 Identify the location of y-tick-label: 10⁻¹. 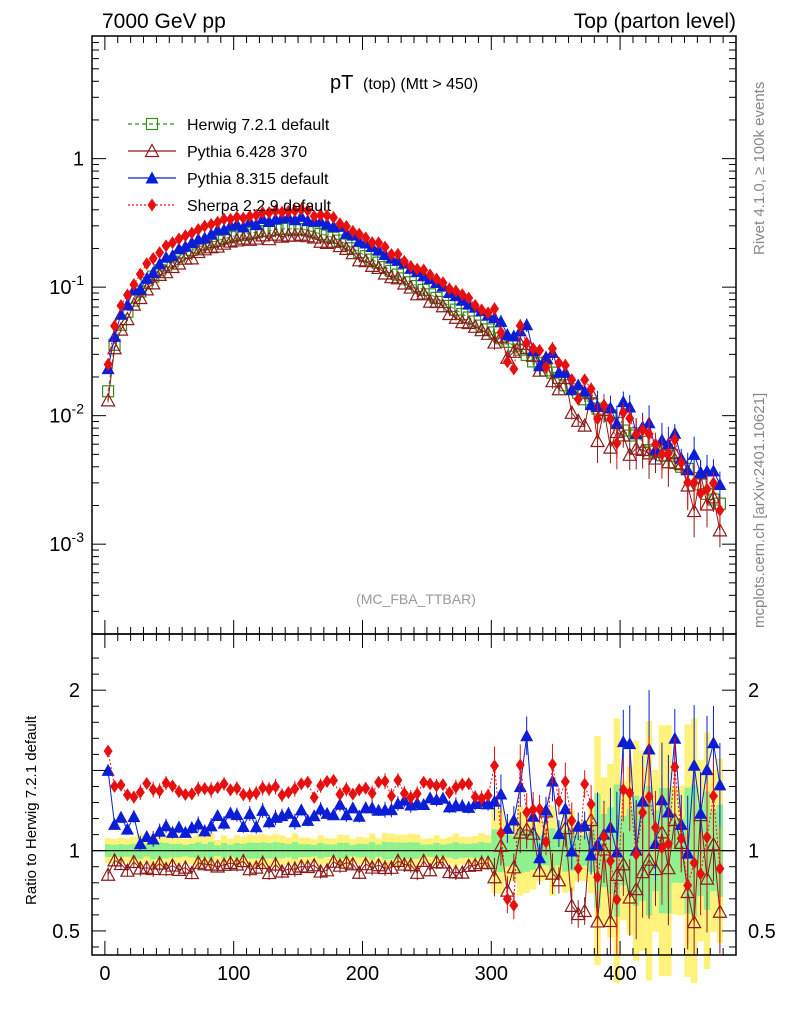
(66, 285).